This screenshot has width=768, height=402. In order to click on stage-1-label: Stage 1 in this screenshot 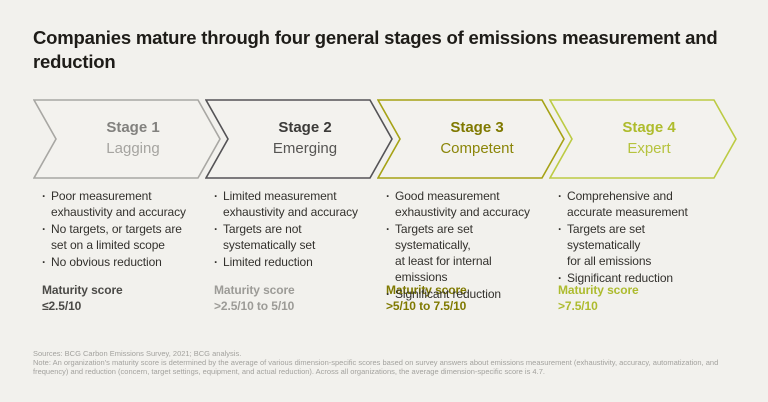, I will do `click(133, 128)`.